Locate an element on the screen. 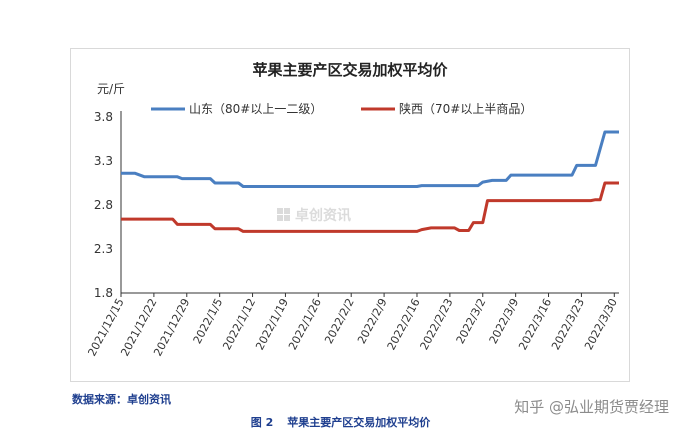 This screenshot has width=681, height=435. y-tick-label: 2.8 is located at coordinates (103, 205).